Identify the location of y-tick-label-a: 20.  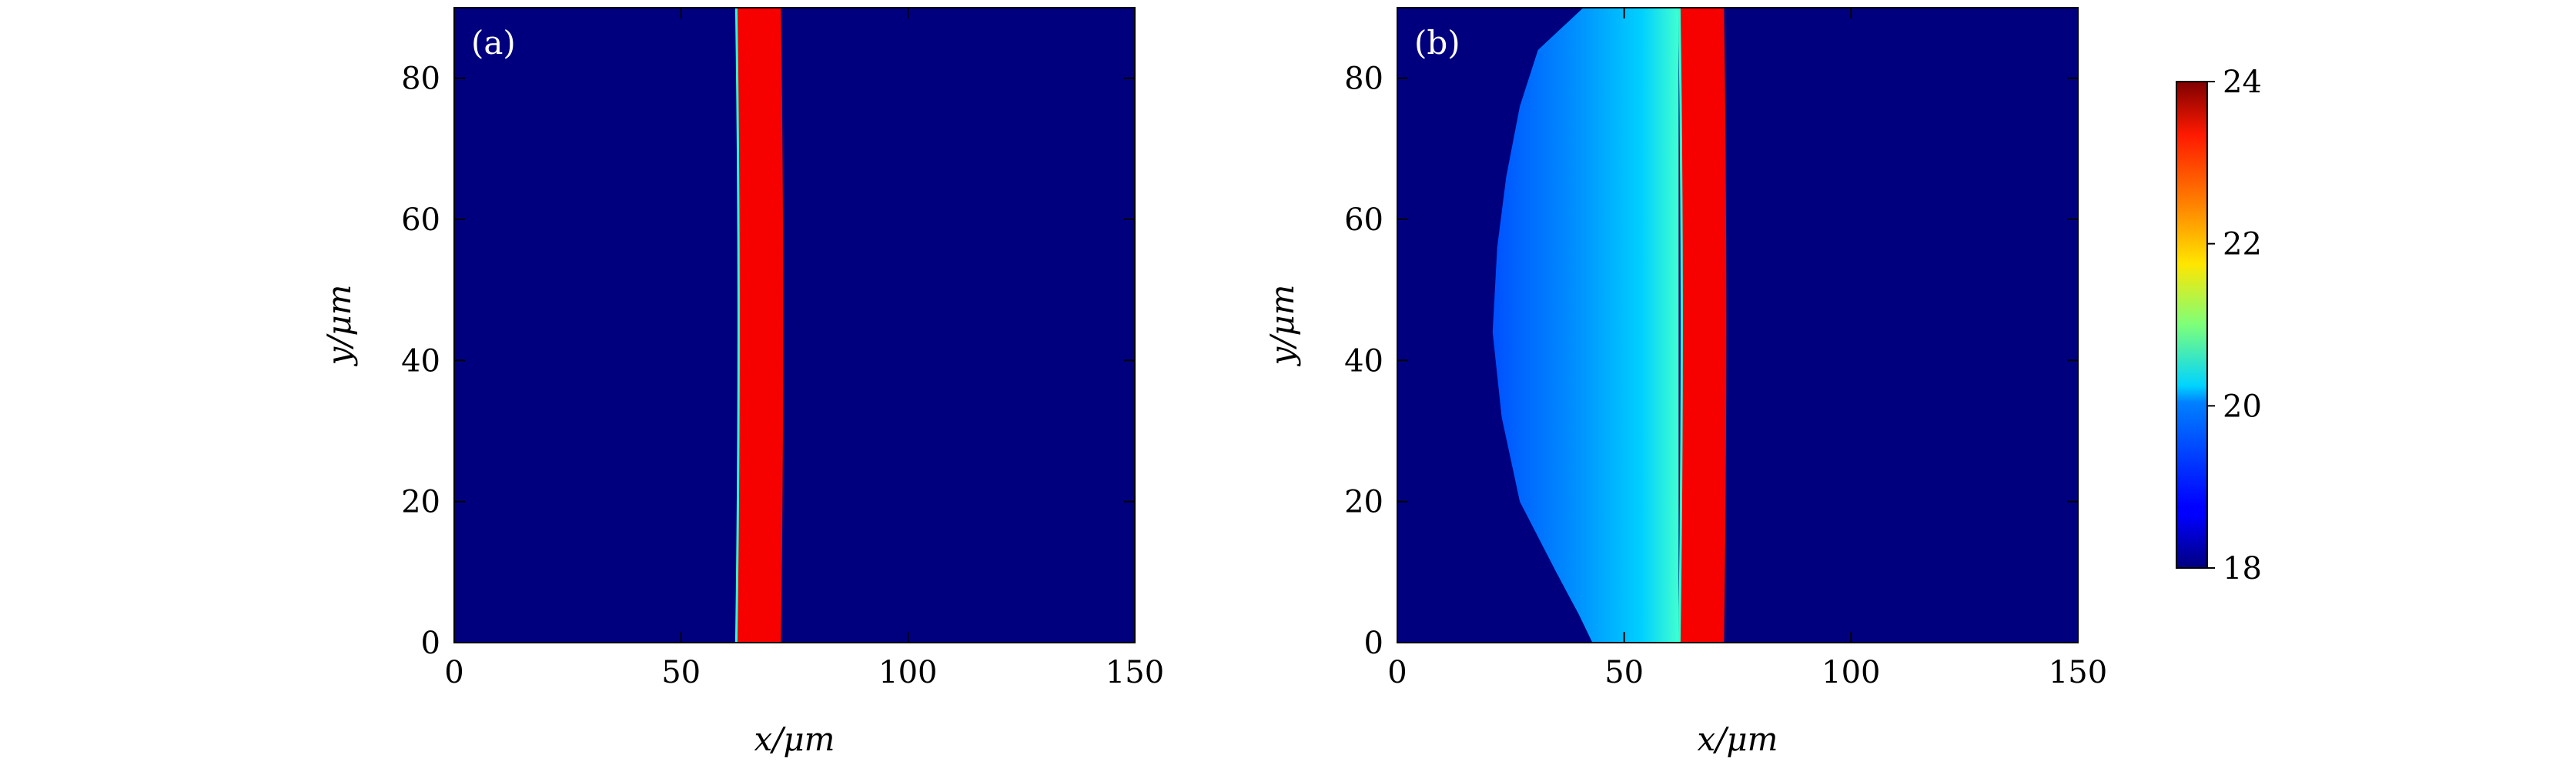
(421, 503).